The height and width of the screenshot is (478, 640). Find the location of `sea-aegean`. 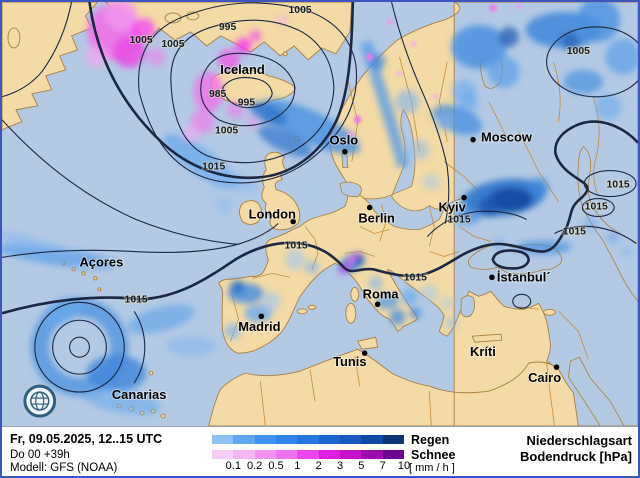

sea-aegean is located at coordinates (468, 306).